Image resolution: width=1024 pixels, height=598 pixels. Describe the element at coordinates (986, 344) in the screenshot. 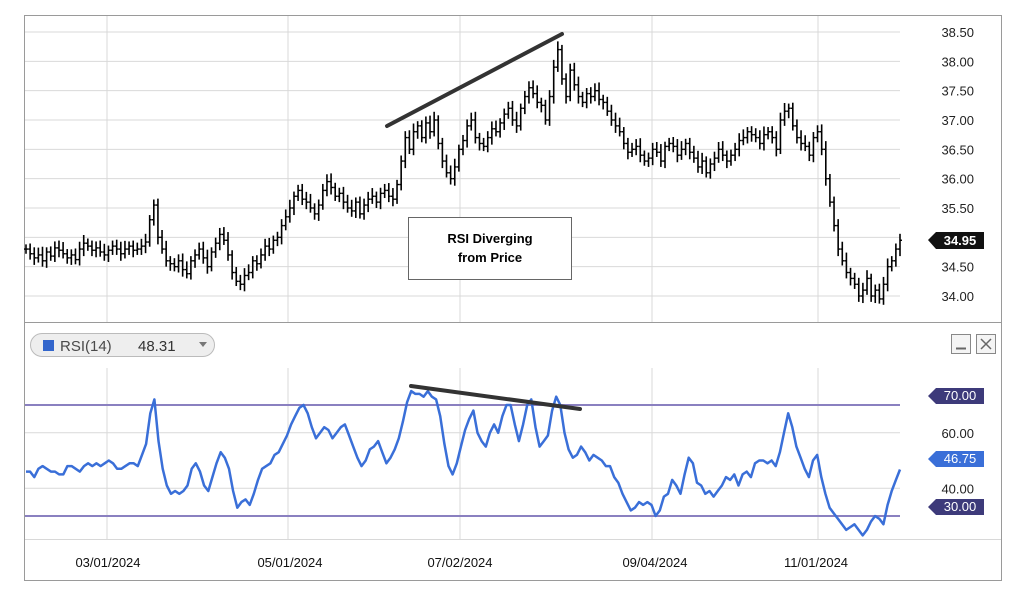

I see `close-button` at that location.